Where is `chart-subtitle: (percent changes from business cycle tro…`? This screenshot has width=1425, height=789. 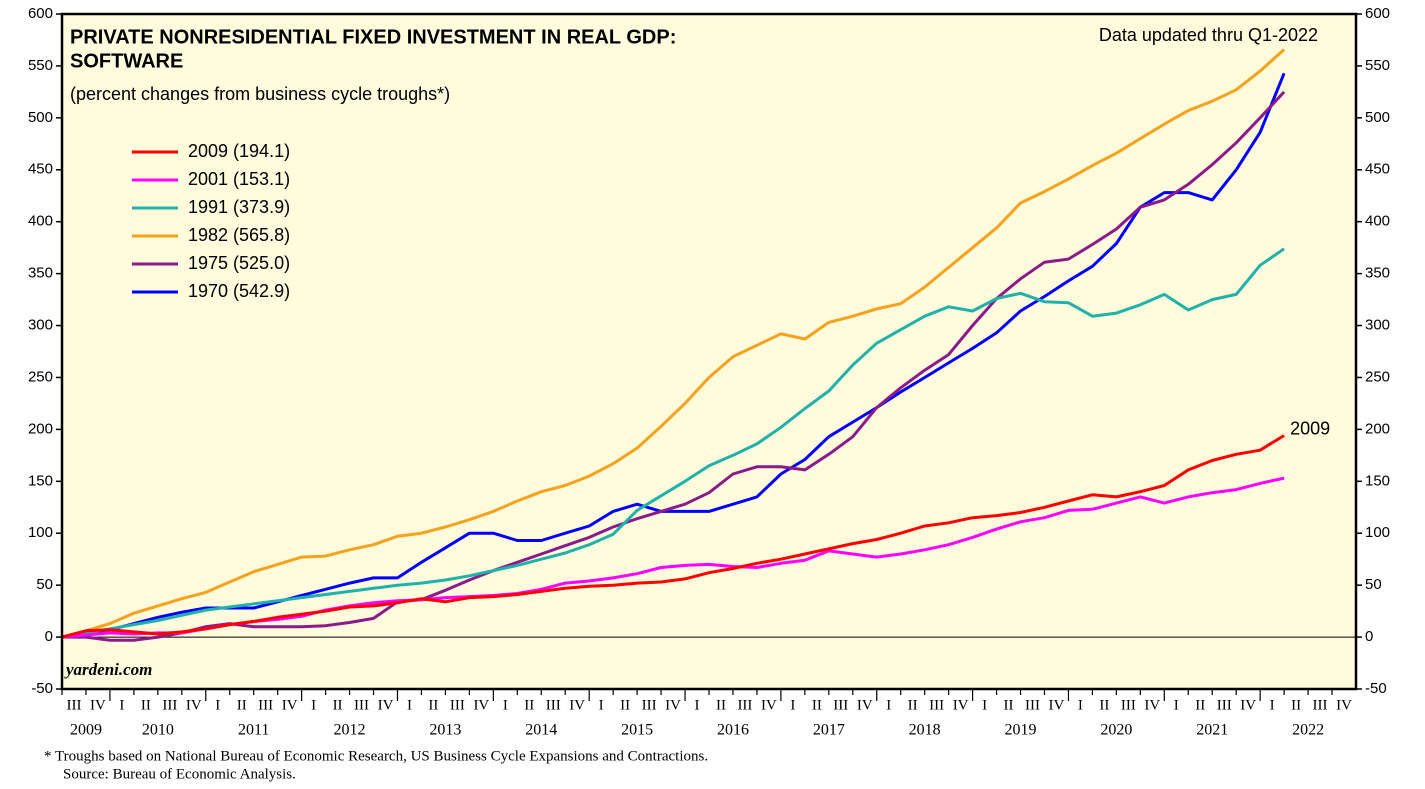 chart-subtitle: (percent changes from business cycle tro… is located at coordinates (260, 94).